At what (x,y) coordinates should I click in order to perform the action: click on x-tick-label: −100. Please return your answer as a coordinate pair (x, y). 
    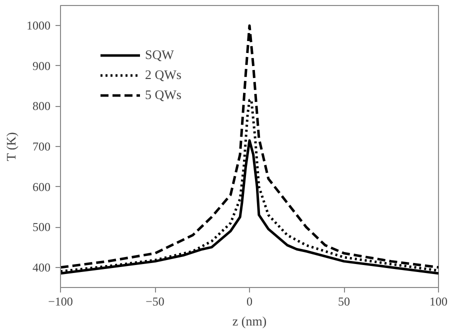
    Looking at the image, I should click on (60, 301).